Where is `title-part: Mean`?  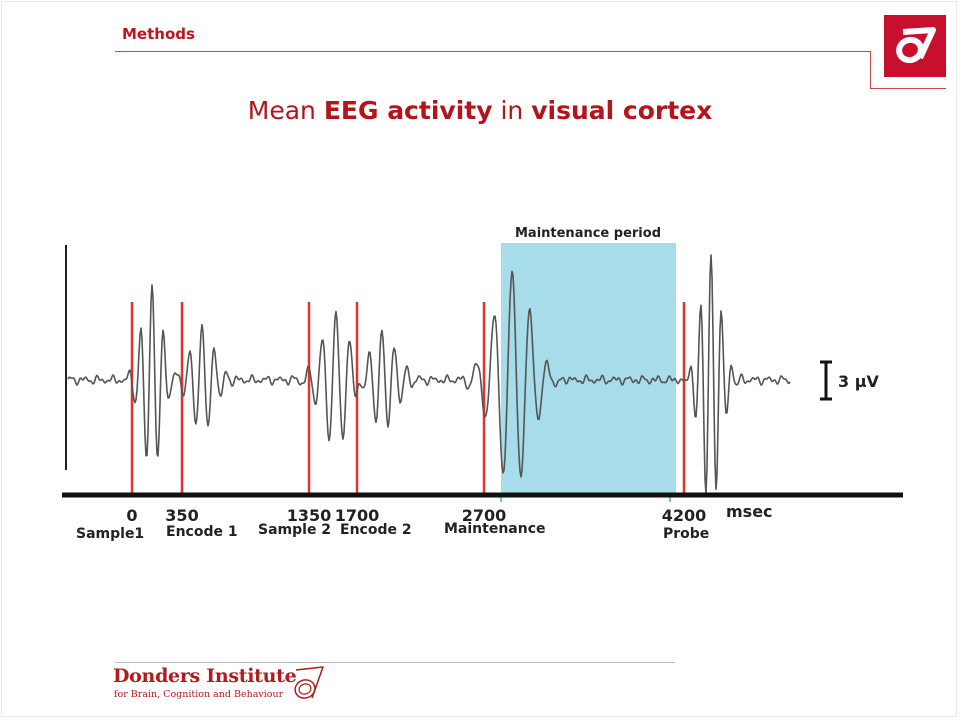
title-part: Mean is located at coordinates (285, 110).